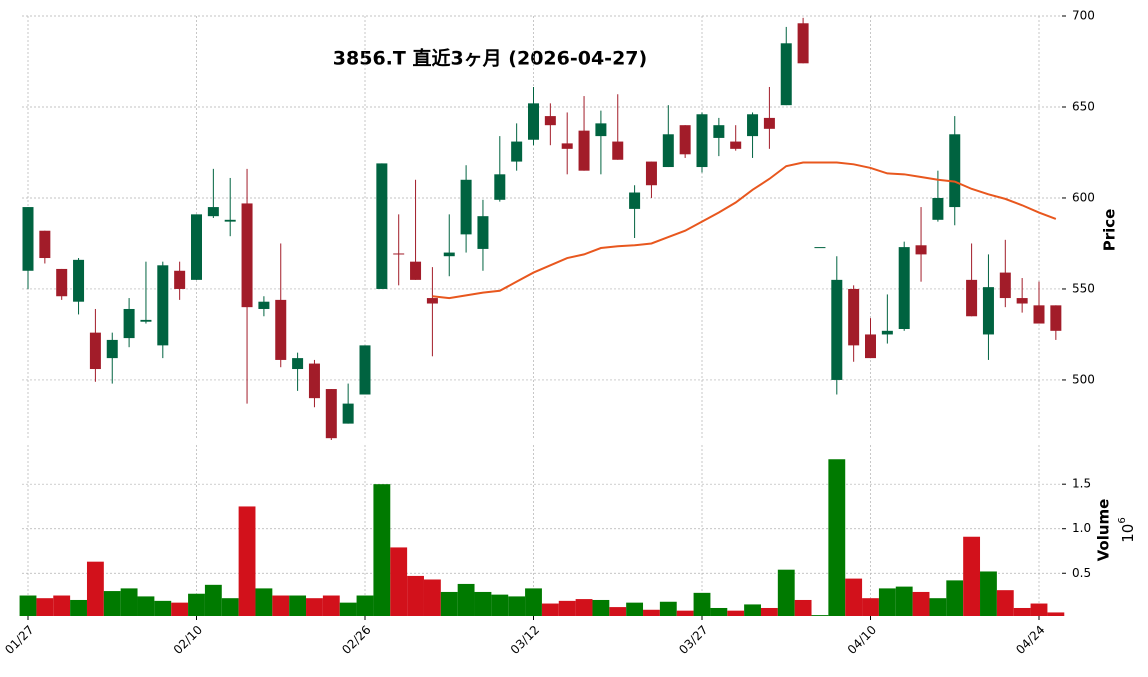 The width and height of the screenshot is (1148, 677). Describe the element at coordinates (19, 640) in the screenshot. I see `x-tick-label: 01/27` at that location.